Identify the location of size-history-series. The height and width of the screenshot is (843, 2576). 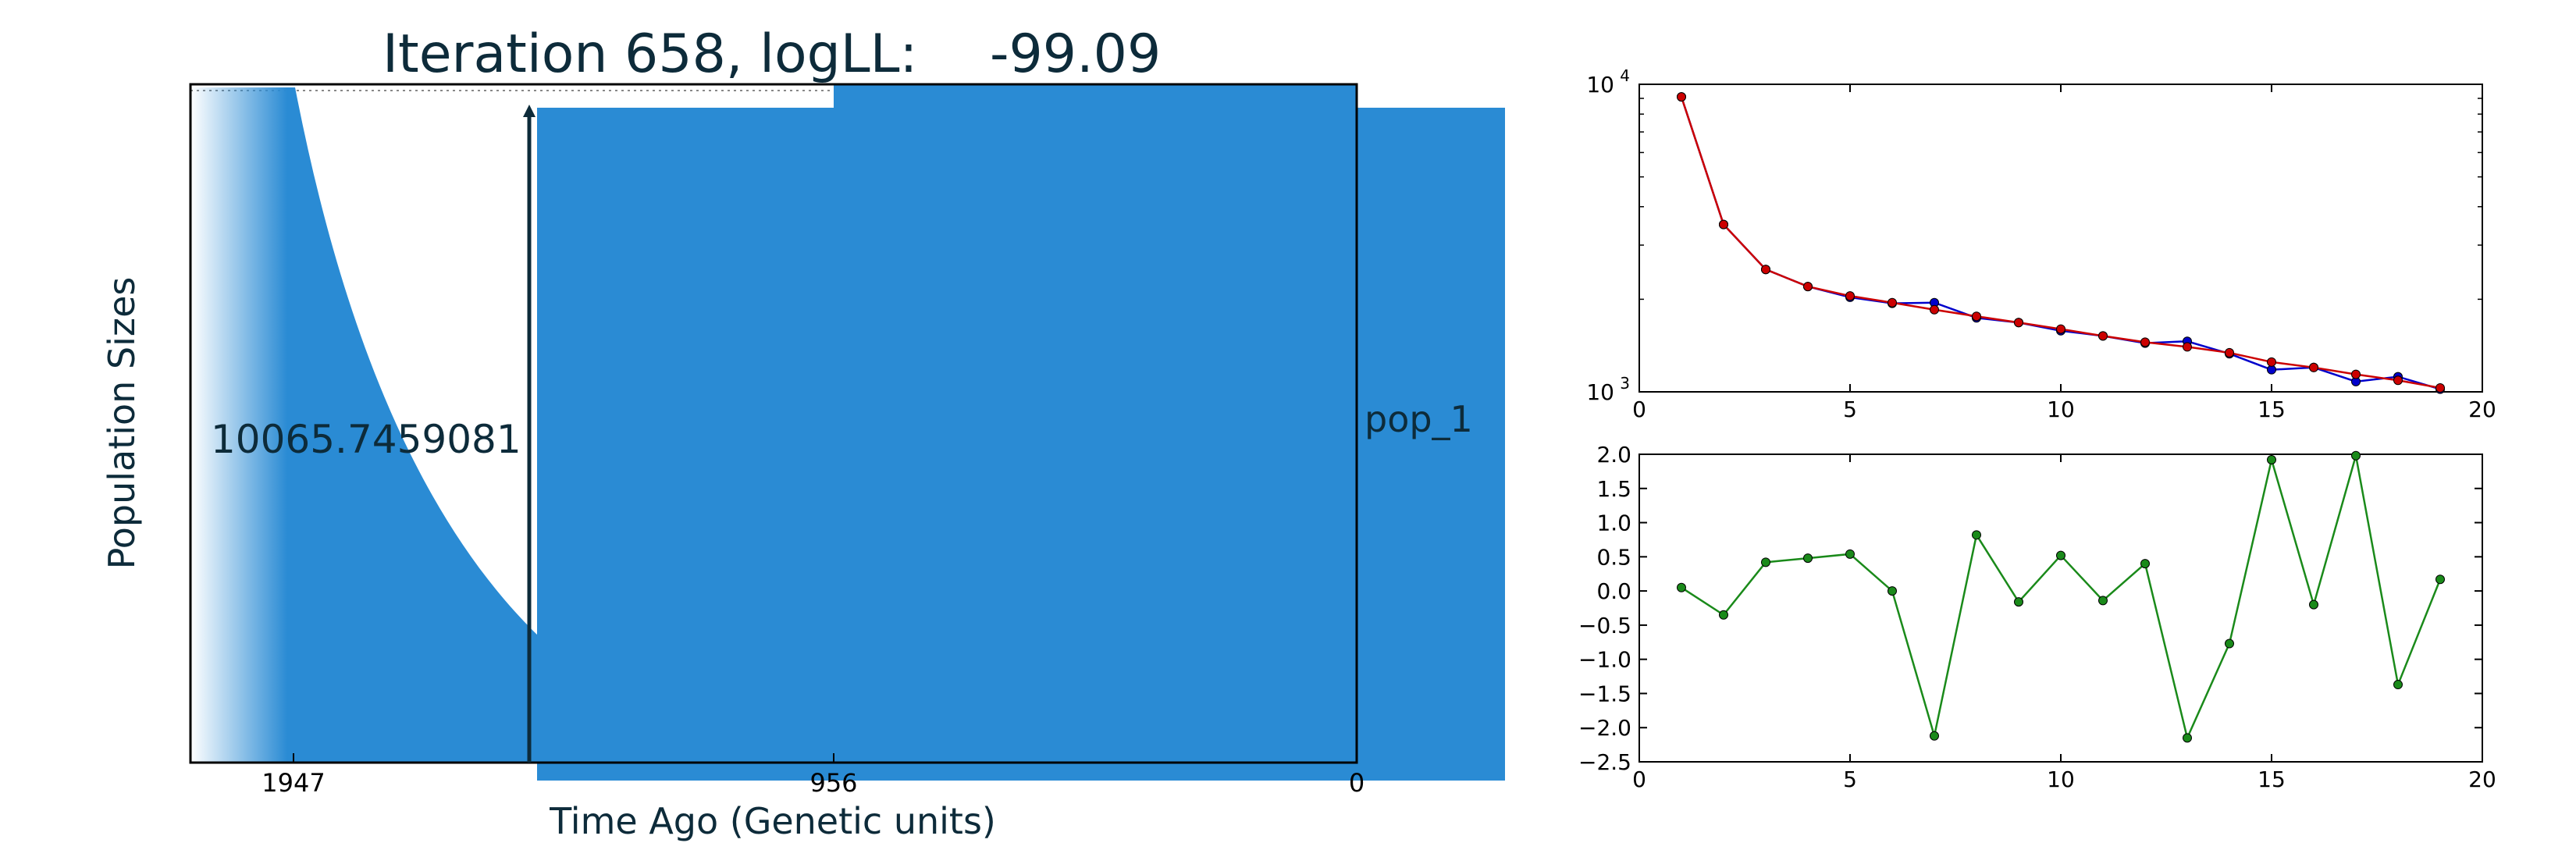
(2061, 243).